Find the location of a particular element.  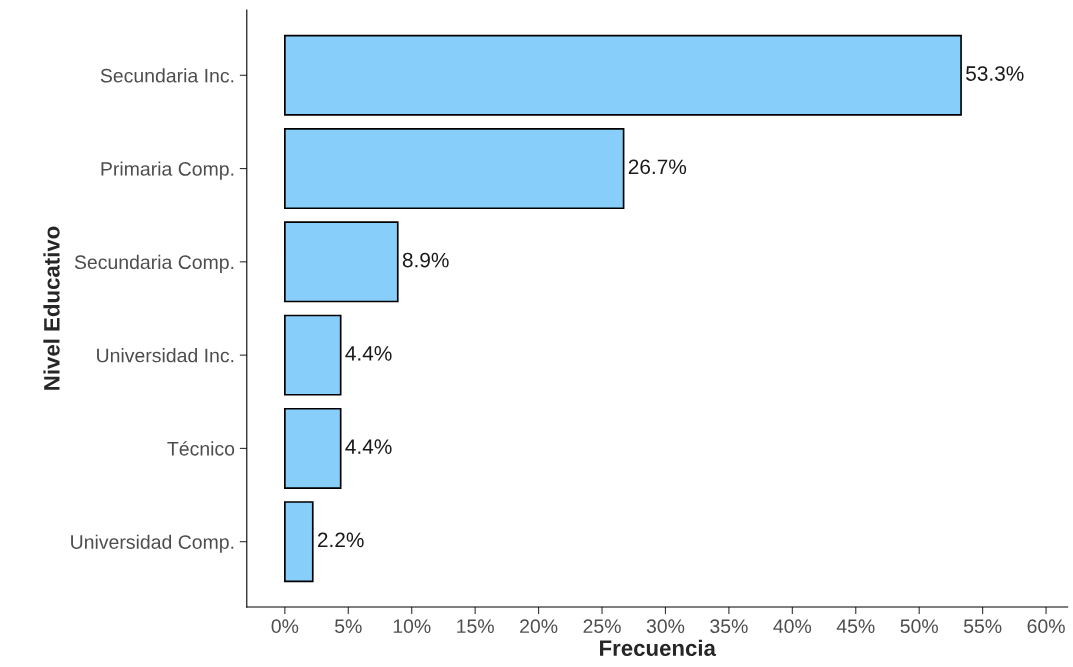

y-tick-label: Secundaria Inc. is located at coordinates (167, 75).